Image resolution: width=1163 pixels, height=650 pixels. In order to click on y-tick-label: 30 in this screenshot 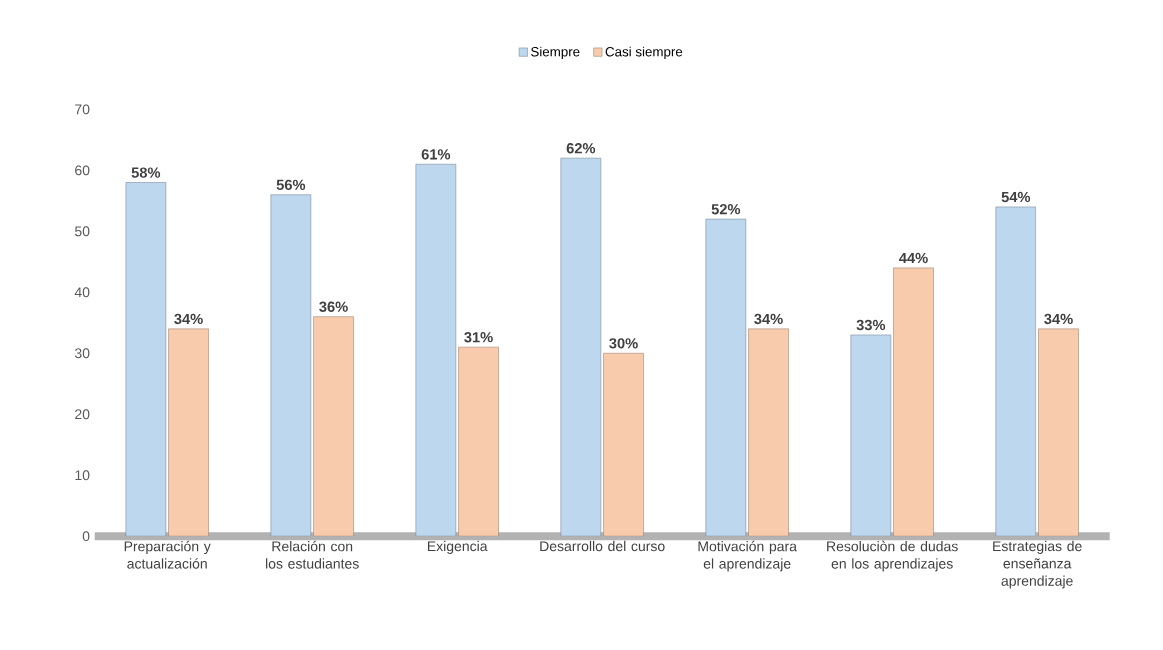, I will do `click(82, 353)`.